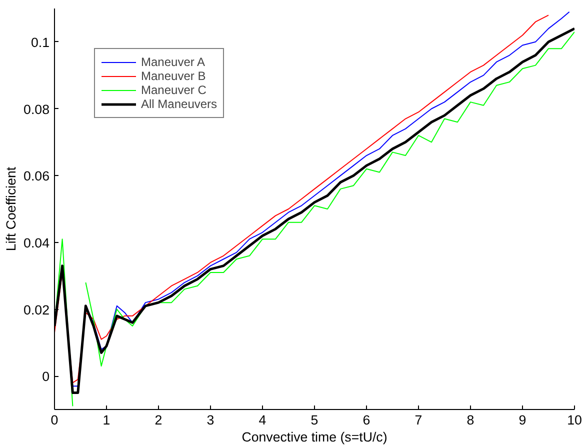 This screenshot has width=582, height=447. I want to click on y-tick-label: 0.08, so click(37, 109).